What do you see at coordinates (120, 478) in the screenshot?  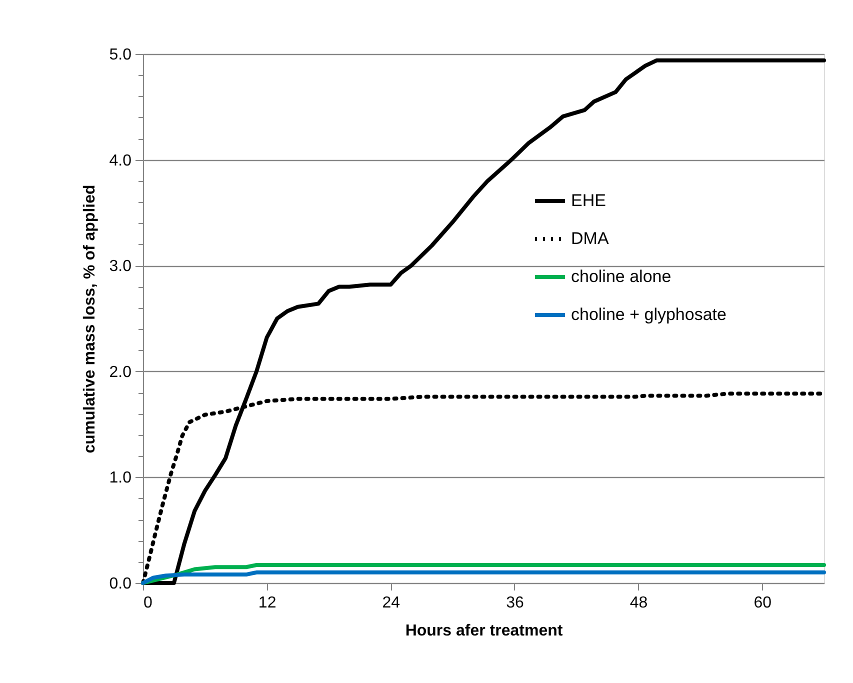 I see `y-tick-label: 1.0` at bounding box center [120, 478].